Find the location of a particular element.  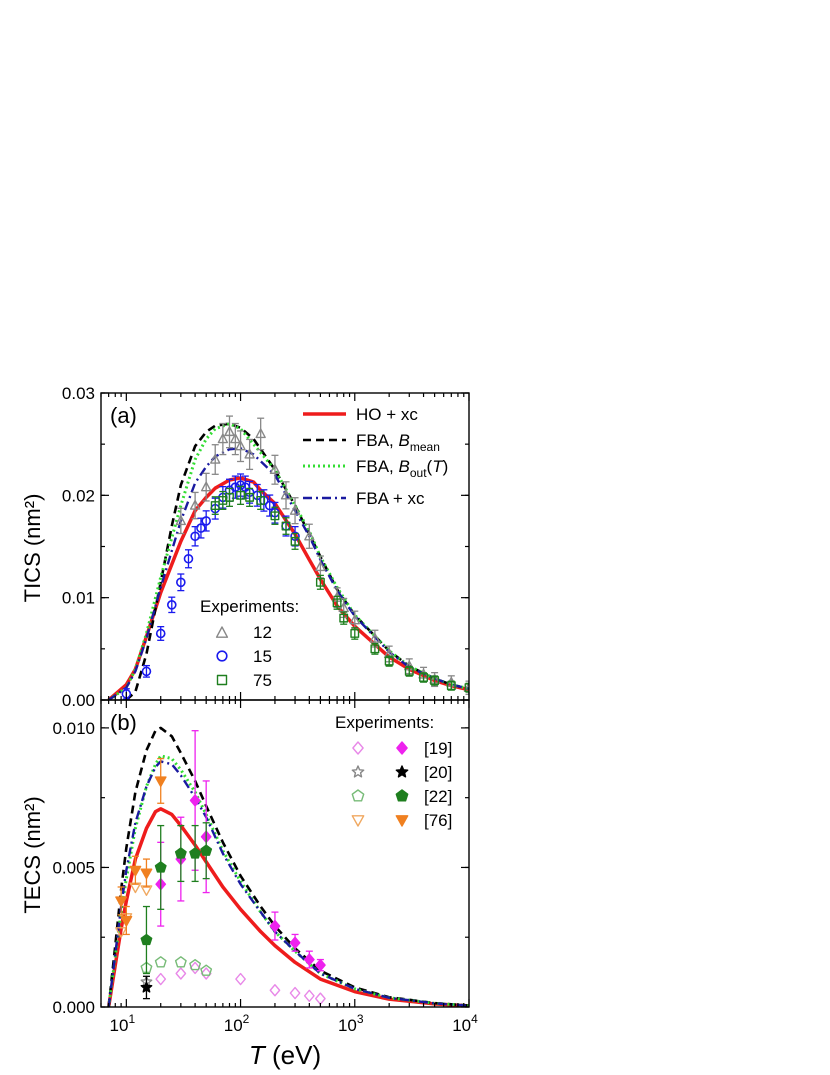

filled-marker-[20] is located at coordinates (146, 987).